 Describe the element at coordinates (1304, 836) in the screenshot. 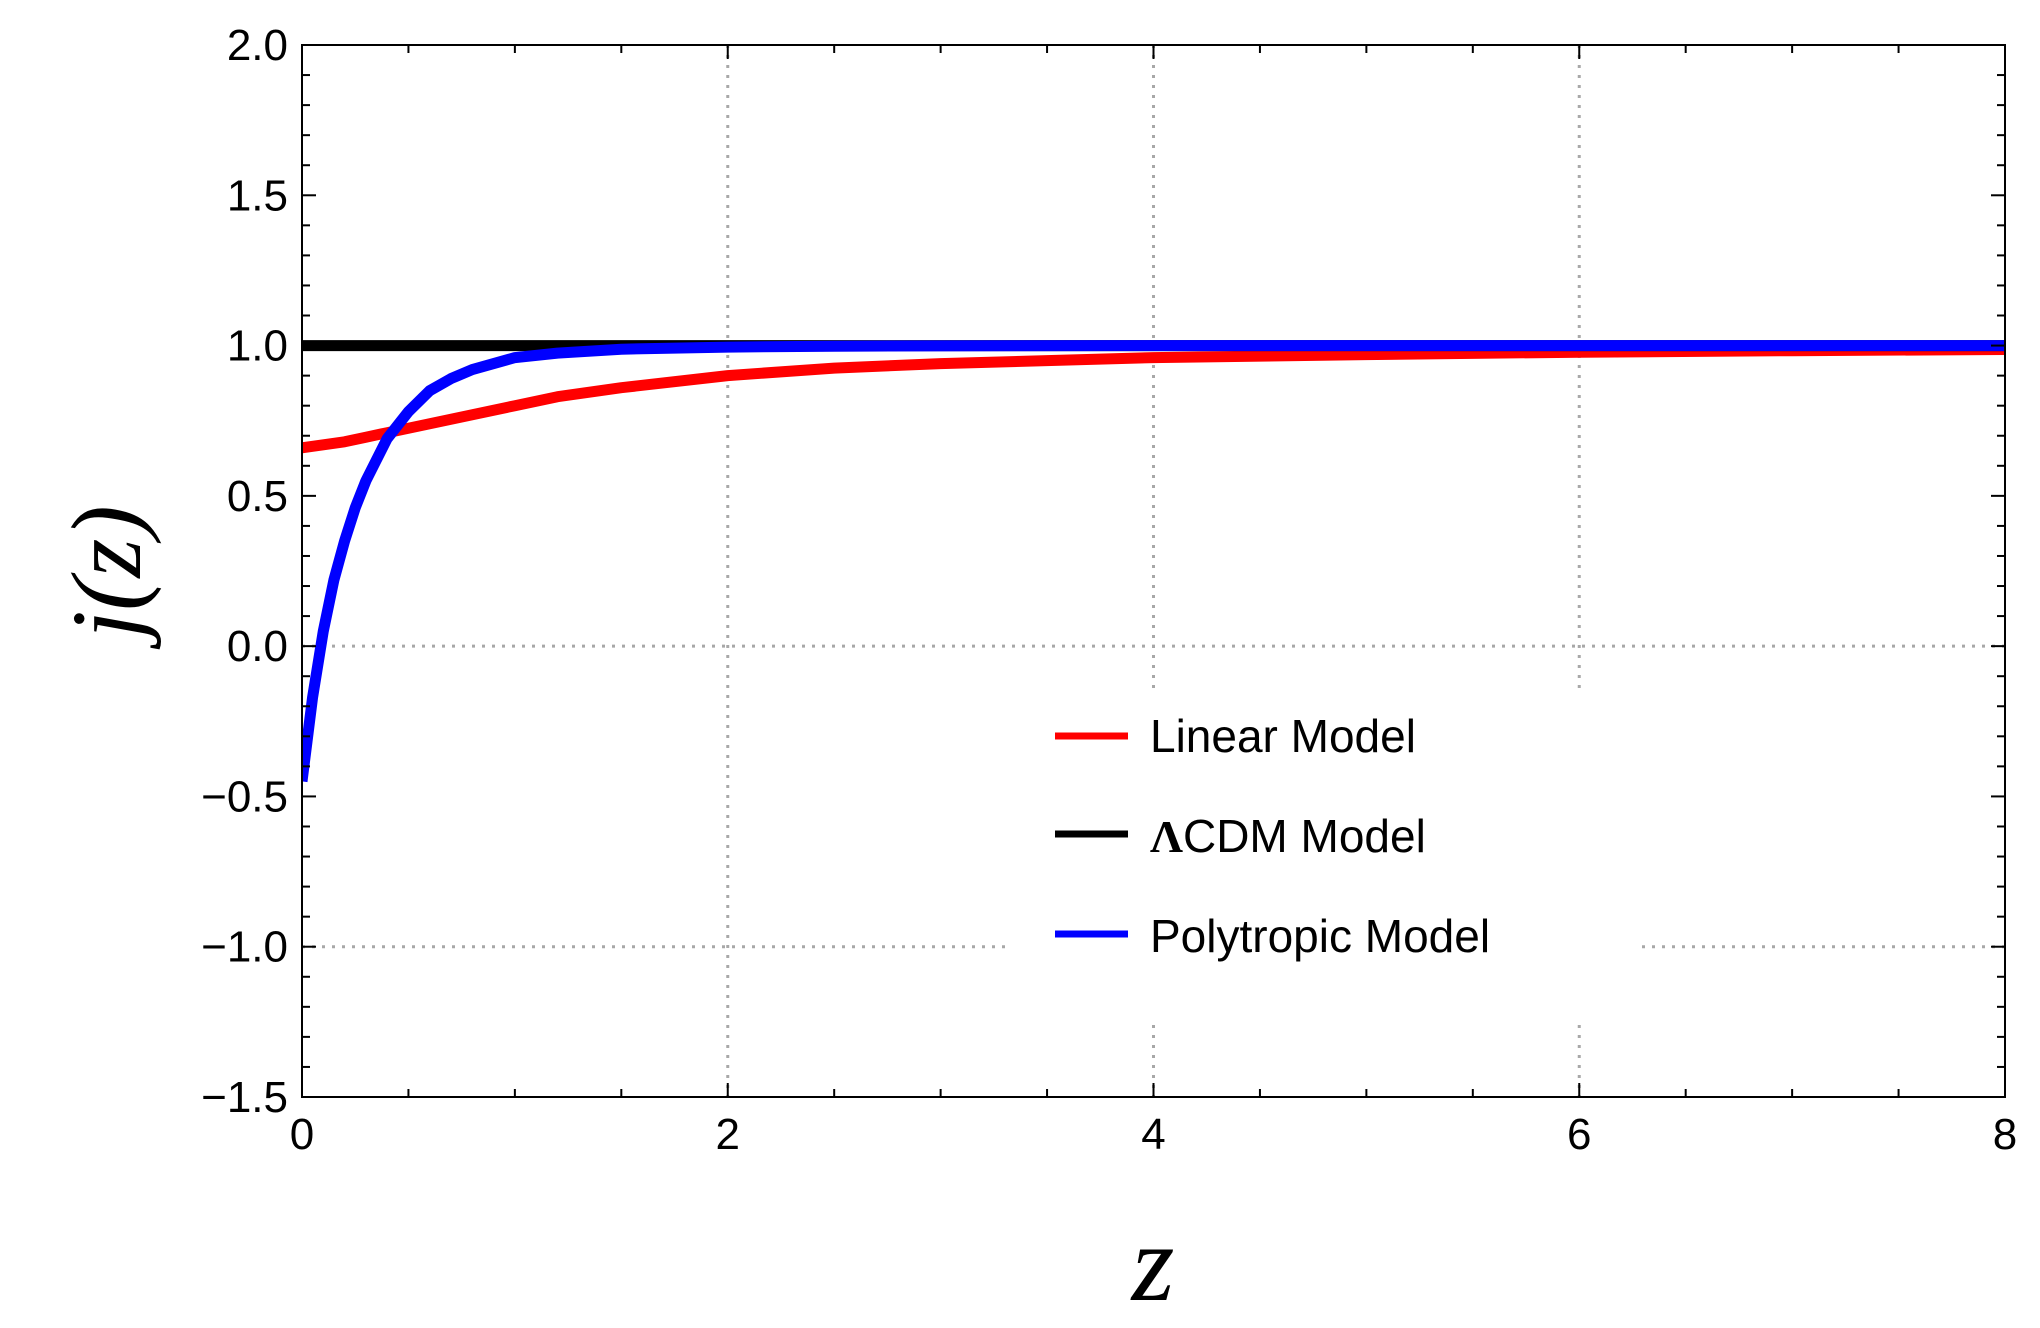

I see `legend-lcdm-suffix: CDM Model` at that location.